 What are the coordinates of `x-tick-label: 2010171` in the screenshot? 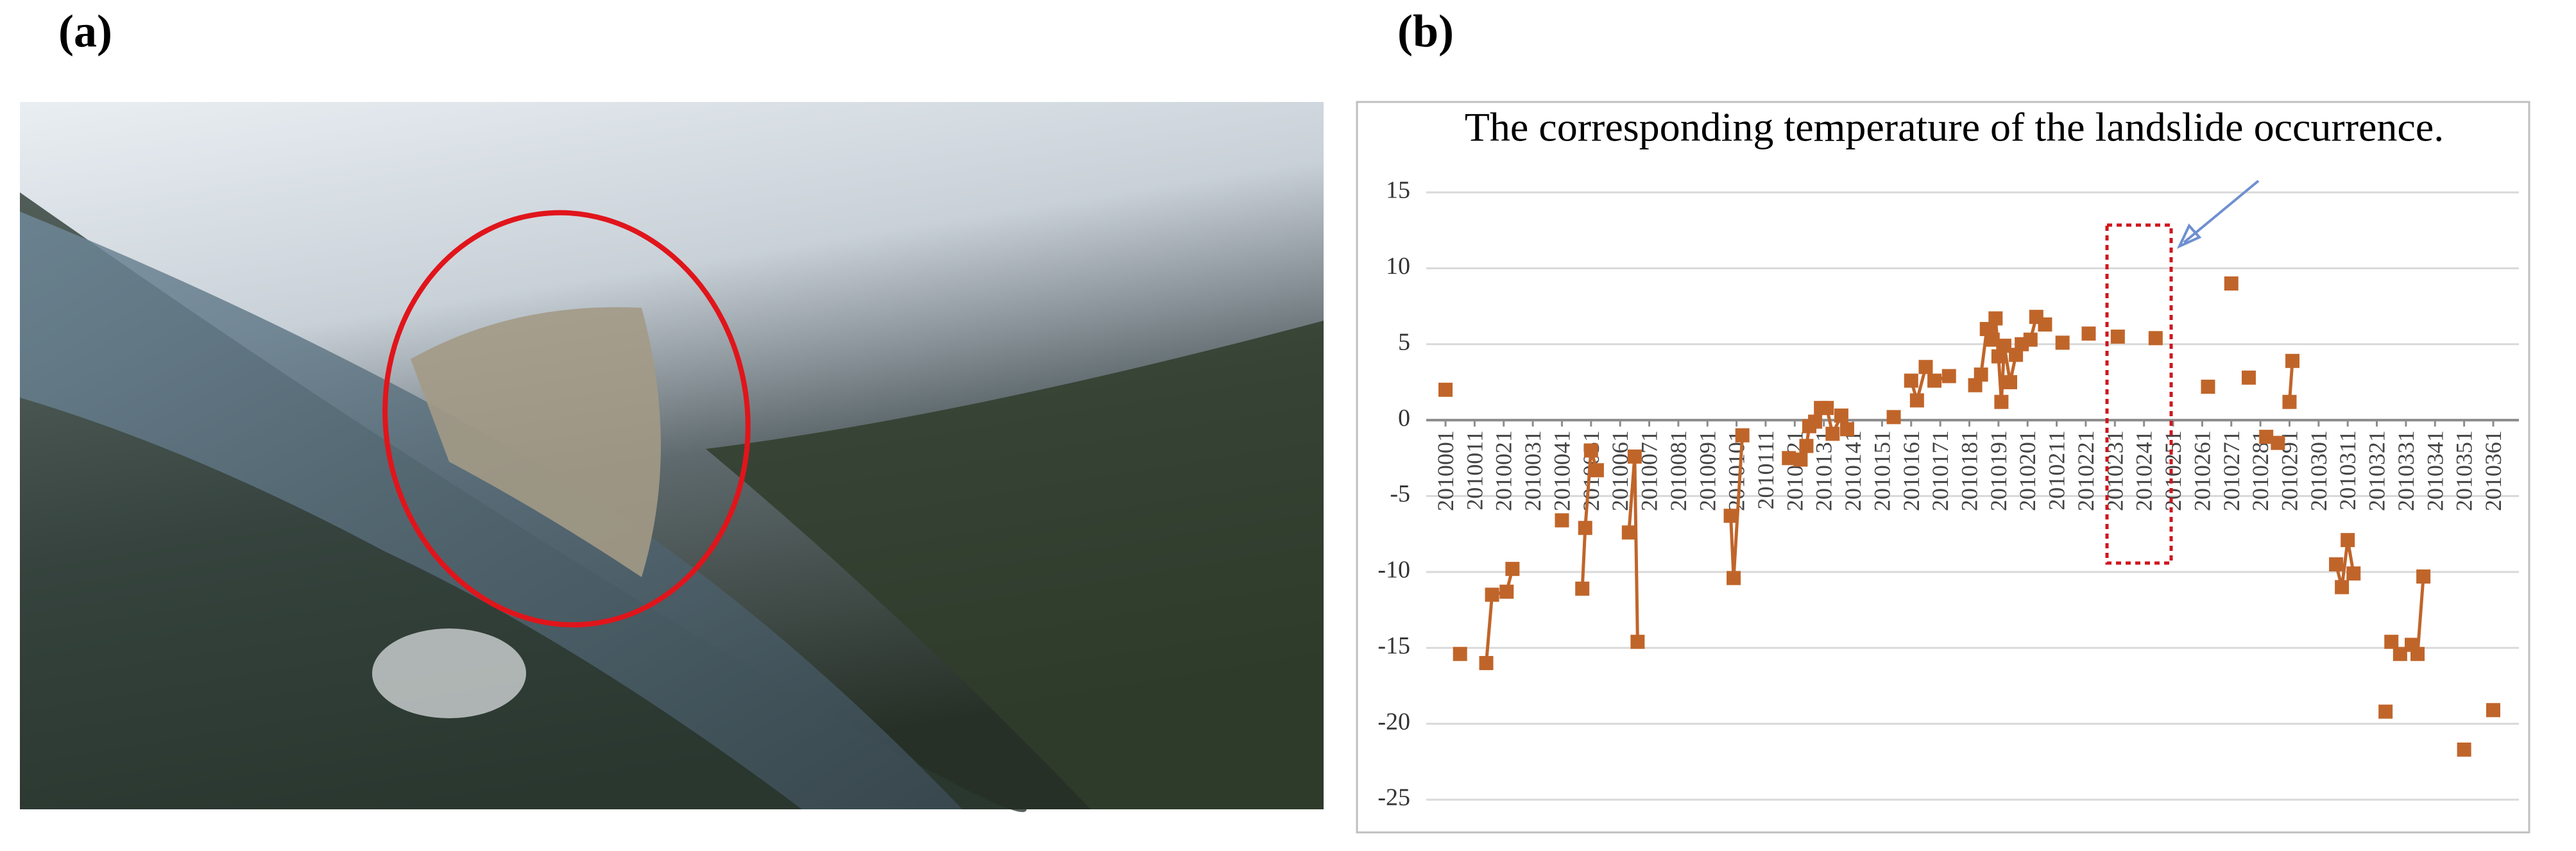 It's located at (1940, 470).